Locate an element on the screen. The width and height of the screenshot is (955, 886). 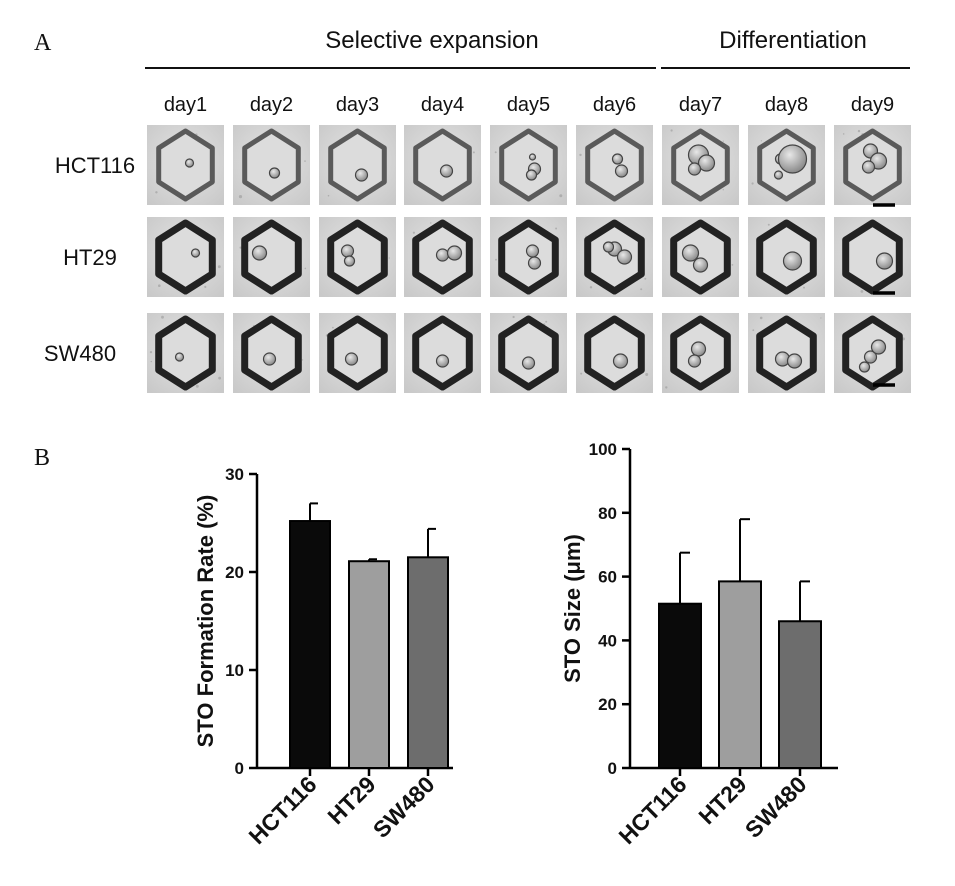
micrograph-hct116-day5 is located at coordinates (528, 165).